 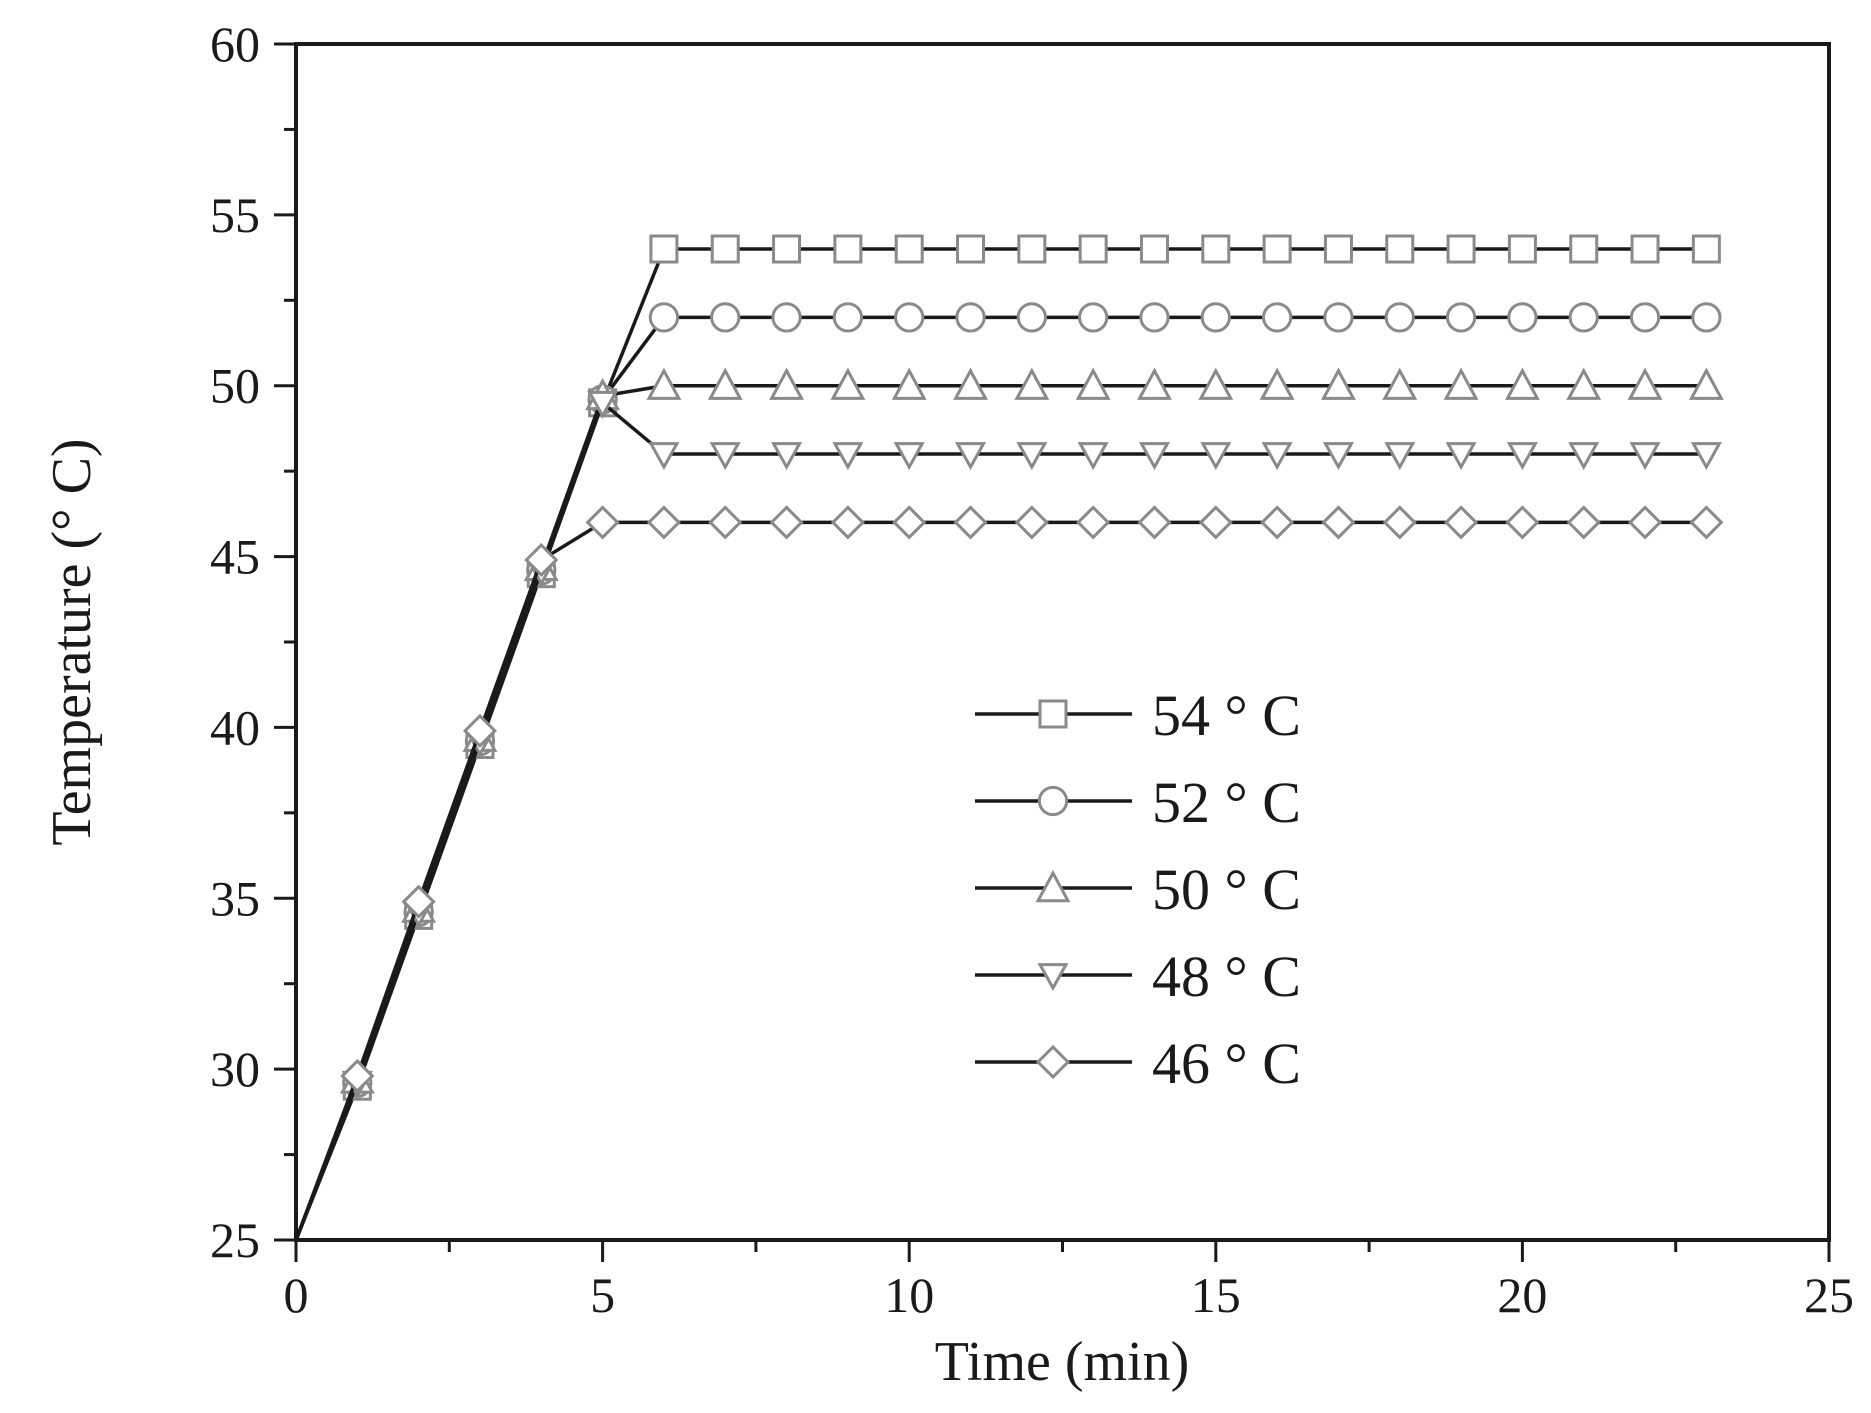 I want to click on legend-label: 46 ° C, so click(x=1226, y=1063).